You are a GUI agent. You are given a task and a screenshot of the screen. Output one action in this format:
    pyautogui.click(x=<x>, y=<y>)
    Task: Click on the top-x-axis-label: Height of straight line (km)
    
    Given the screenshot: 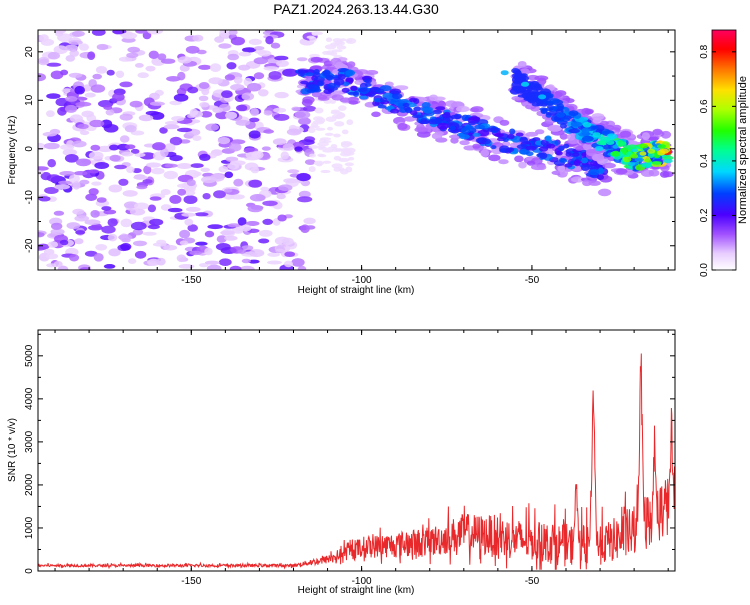 What is the action you would take?
    pyautogui.click(x=356, y=290)
    